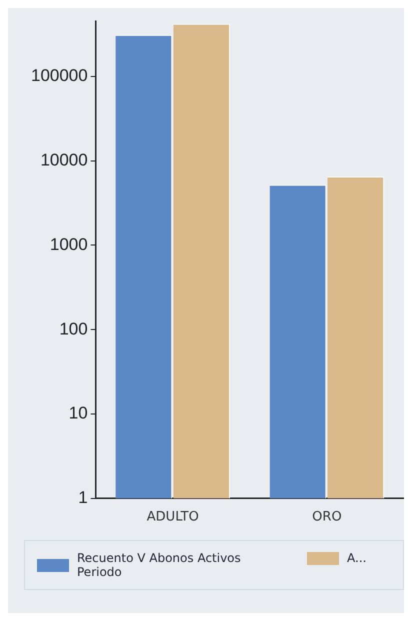  I want to click on y-tick-label: 100000, so click(59, 76).